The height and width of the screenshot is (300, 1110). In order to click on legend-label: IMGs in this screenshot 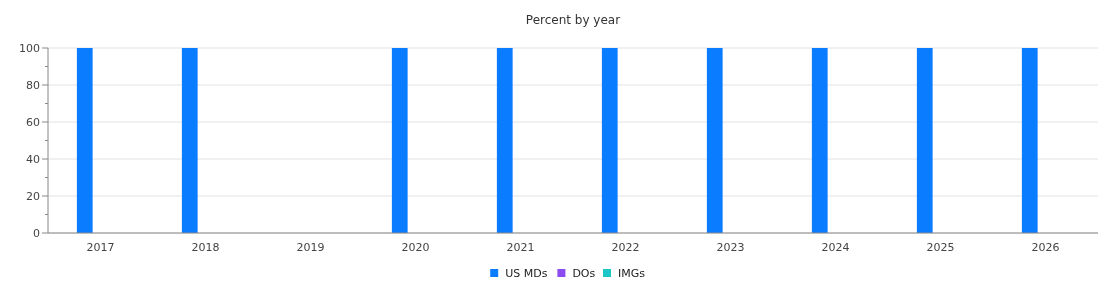, I will do `click(632, 273)`.